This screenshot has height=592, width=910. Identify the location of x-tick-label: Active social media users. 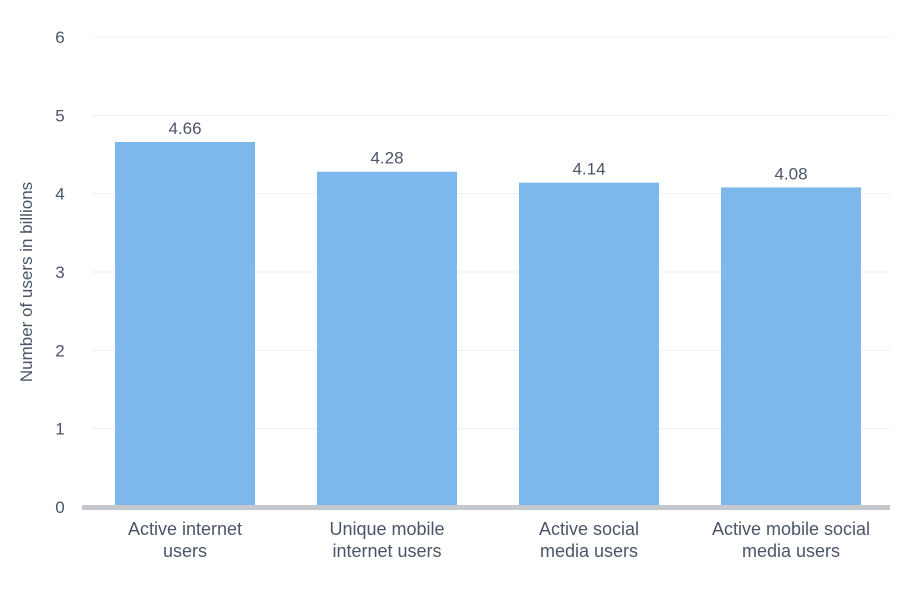
(589, 540).